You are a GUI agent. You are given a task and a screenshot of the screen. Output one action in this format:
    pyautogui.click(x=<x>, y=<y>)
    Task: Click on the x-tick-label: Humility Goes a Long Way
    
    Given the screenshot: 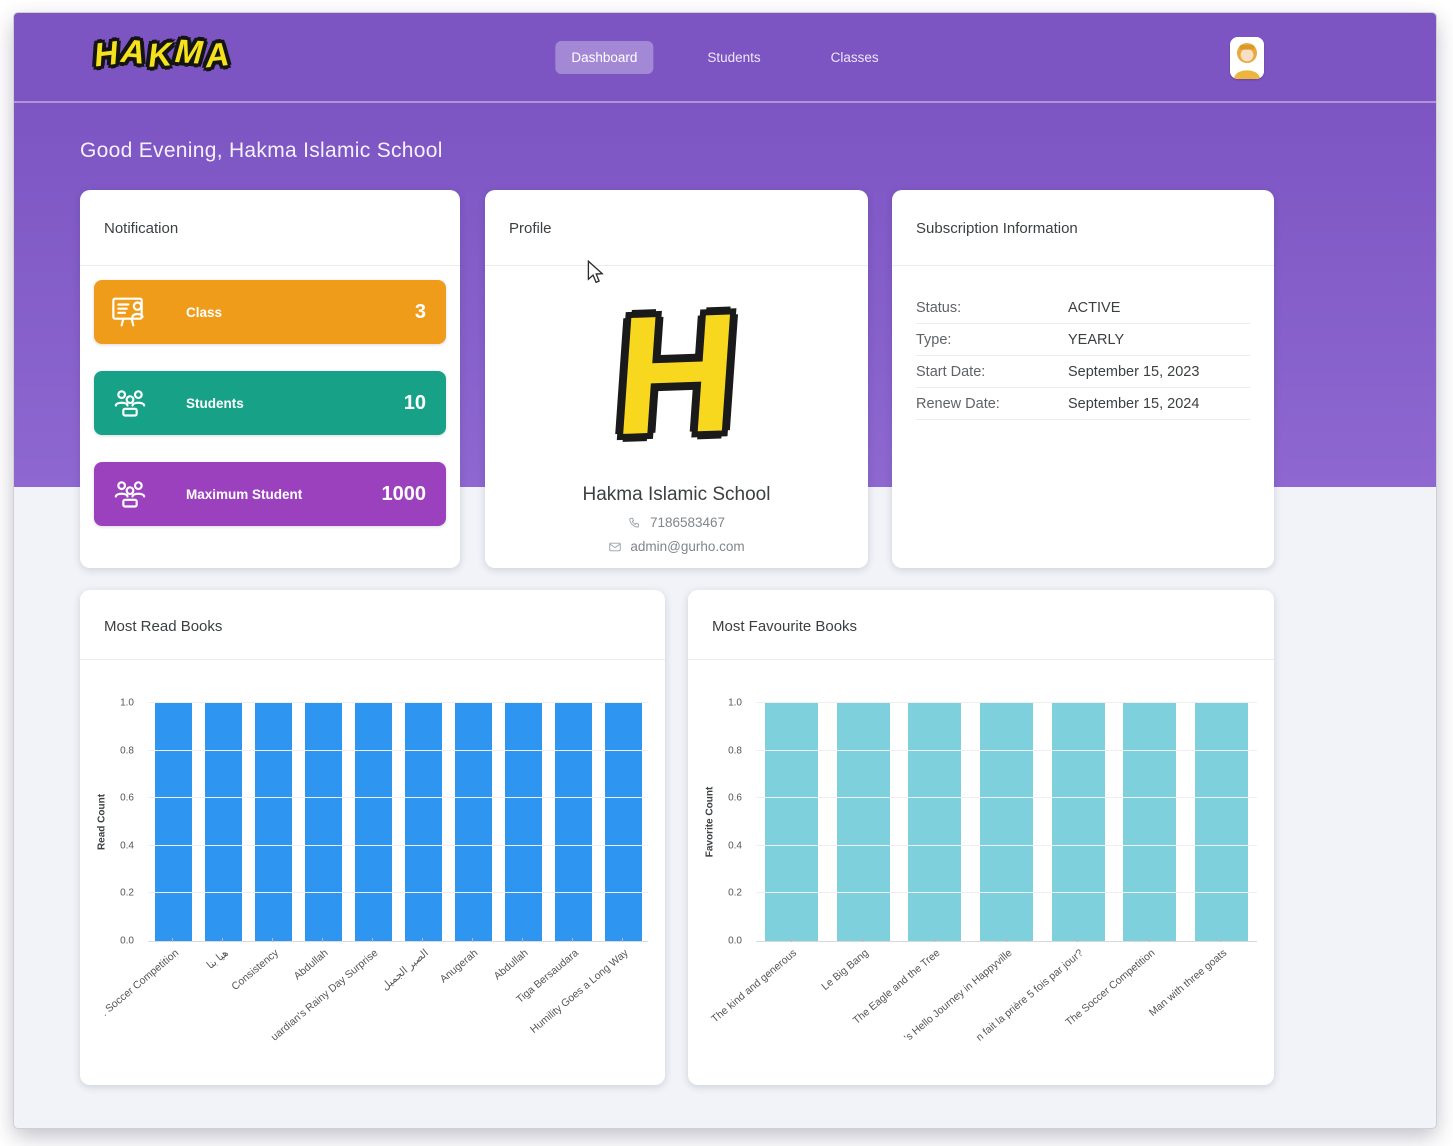 What is the action you would take?
    pyautogui.click(x=579, y=991)
    